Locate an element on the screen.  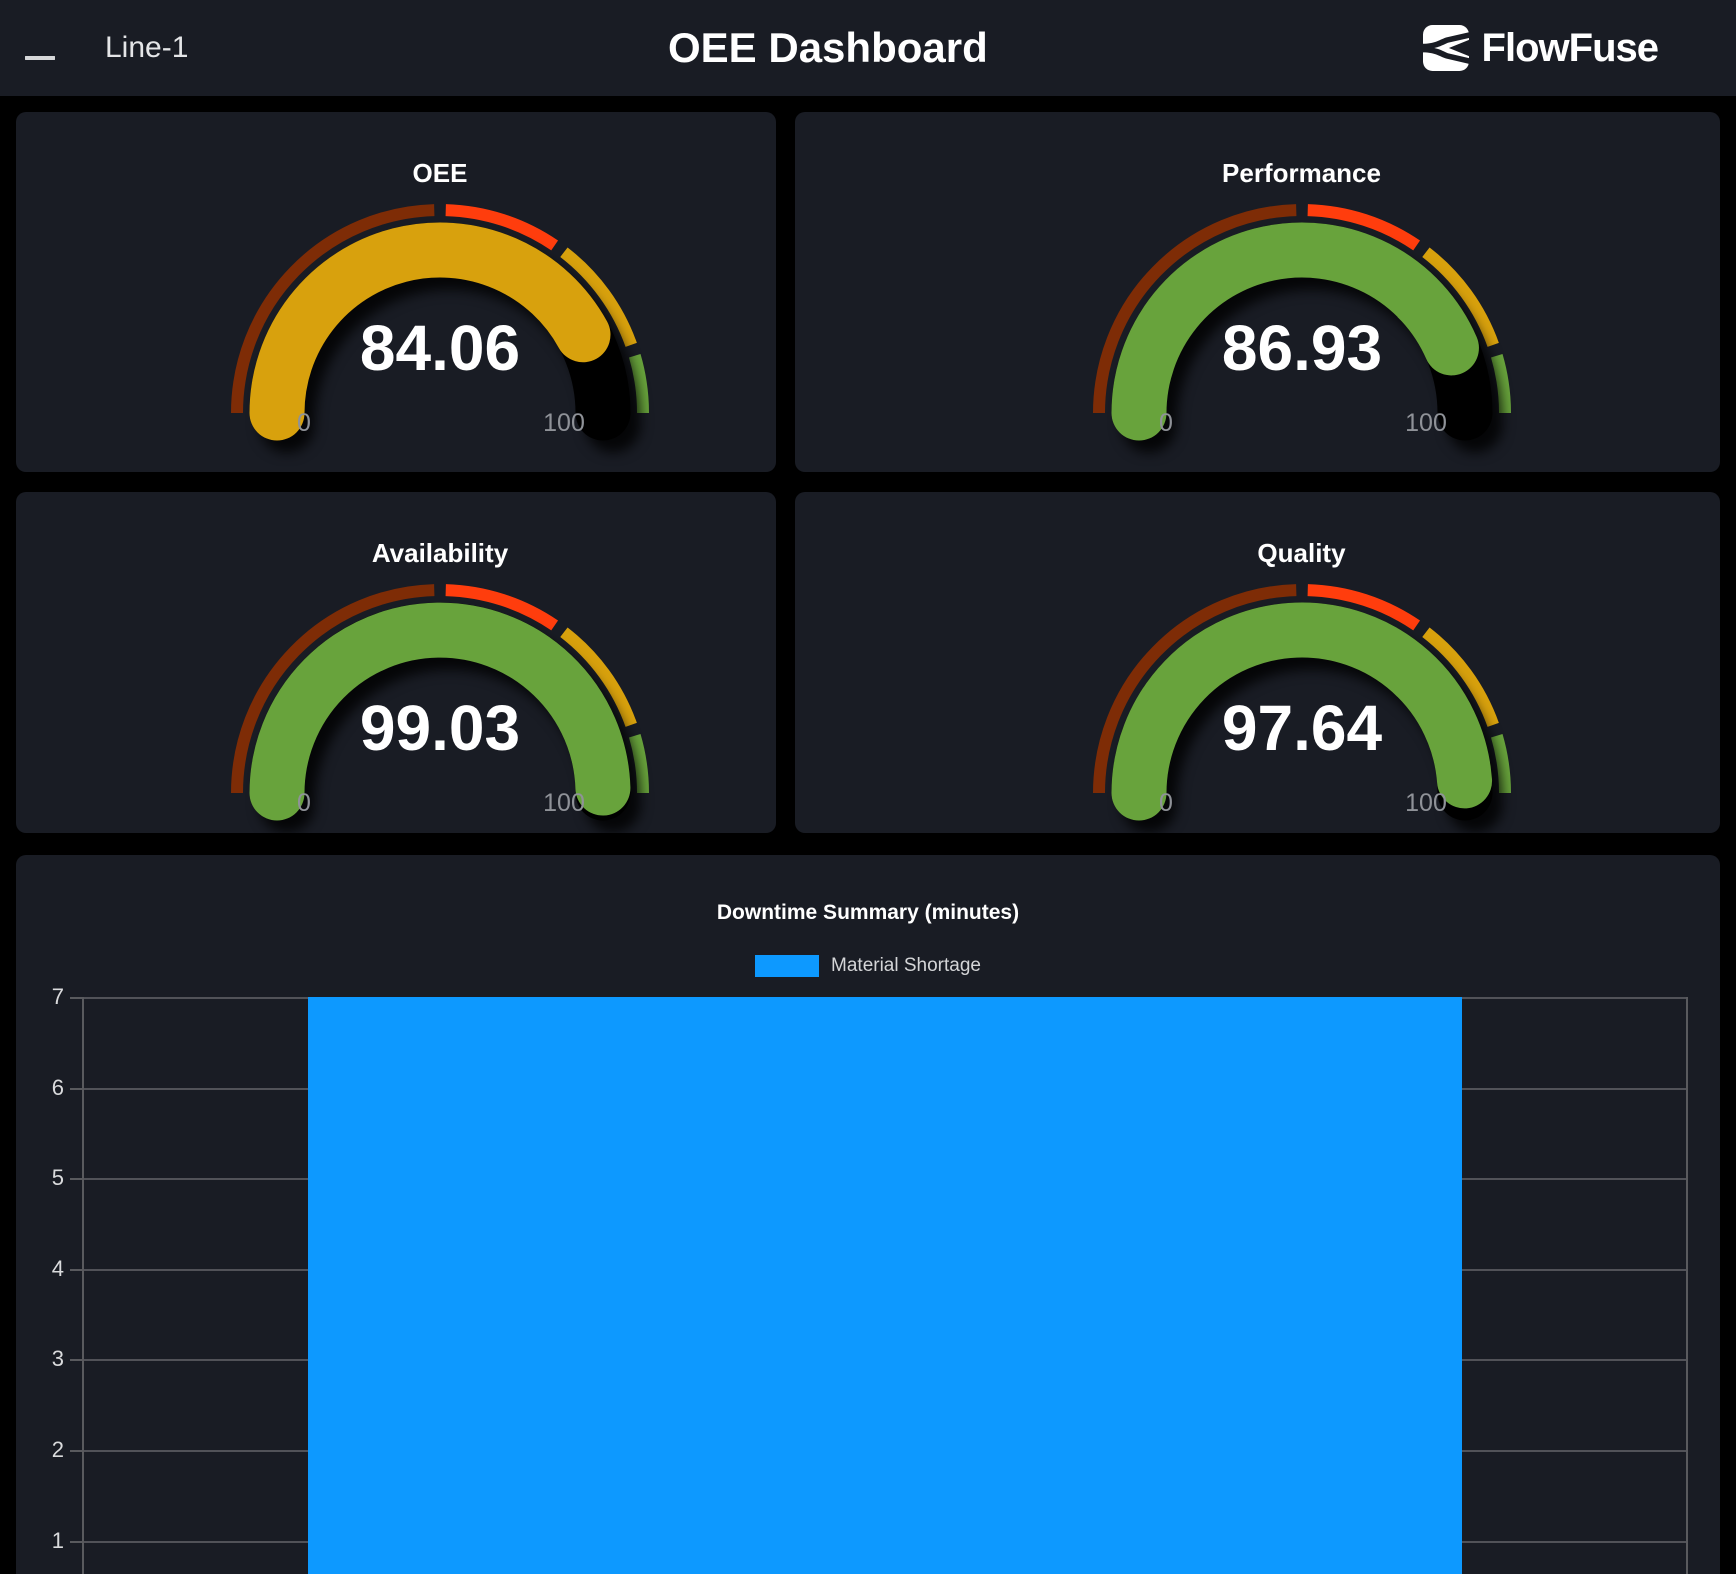
chart-title: Downtime Summary (minutes) is located at coordinates (868, 912).